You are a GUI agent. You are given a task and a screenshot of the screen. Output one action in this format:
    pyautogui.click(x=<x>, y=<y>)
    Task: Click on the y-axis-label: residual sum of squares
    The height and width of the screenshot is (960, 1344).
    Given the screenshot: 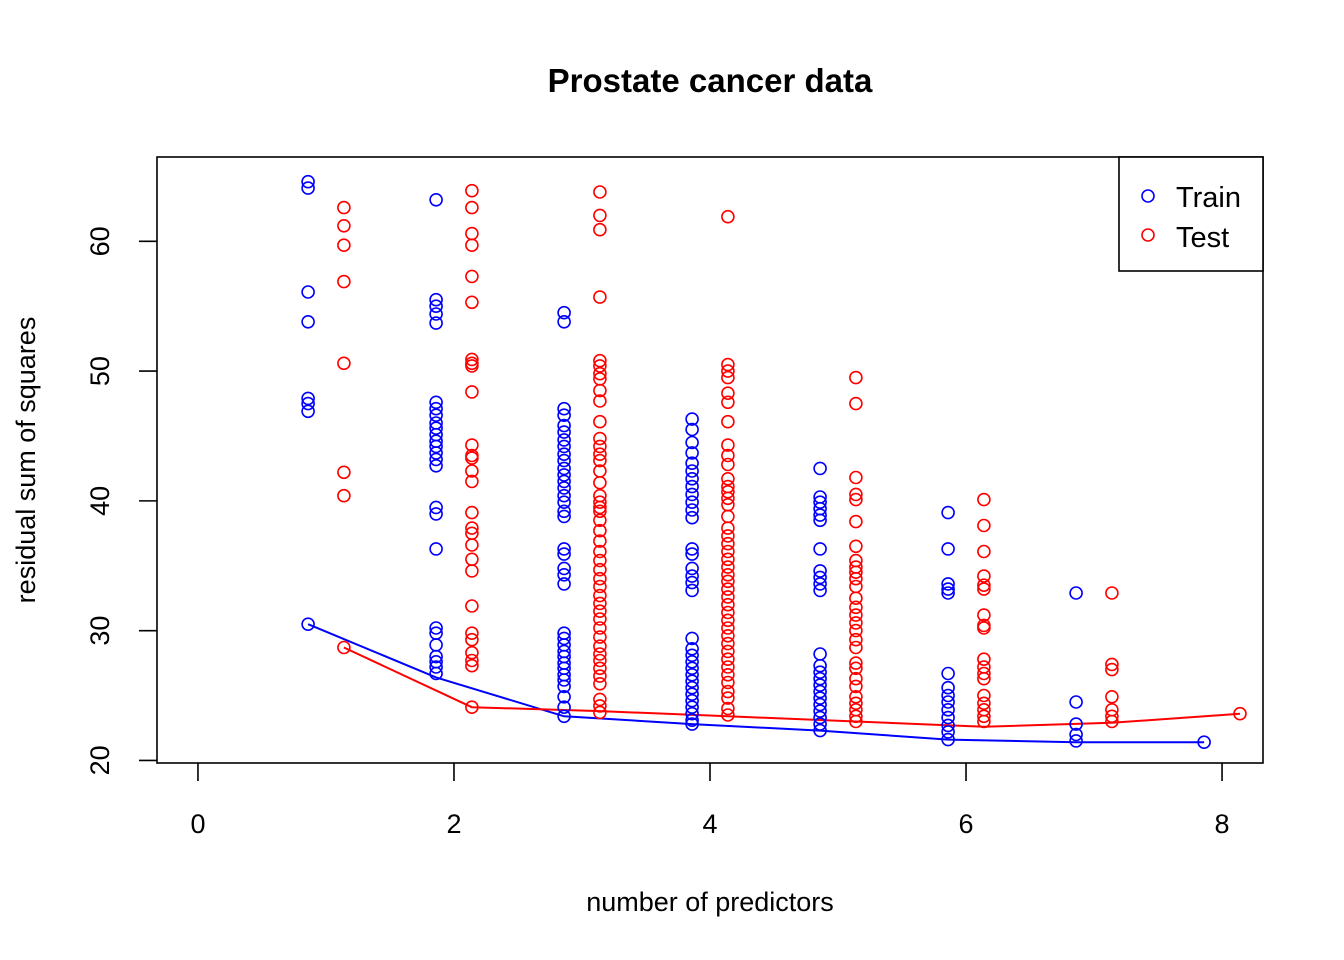 What is the action you would take?
    pyautogui.click(x=26, y=460)
    